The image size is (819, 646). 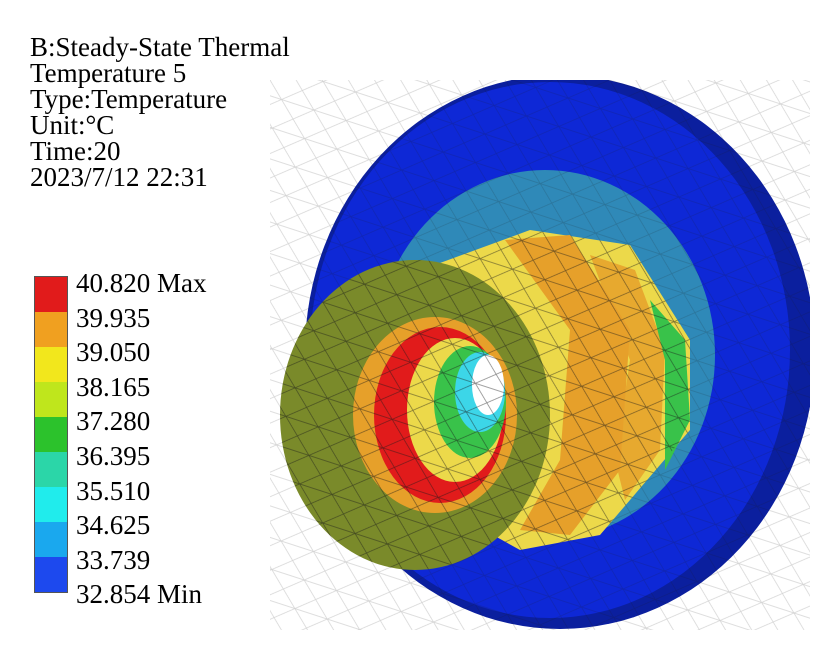 What do you see at coordinates (435, 415) in the screenshot?
I see `bore-mesh` at bounding box center [435, 415].